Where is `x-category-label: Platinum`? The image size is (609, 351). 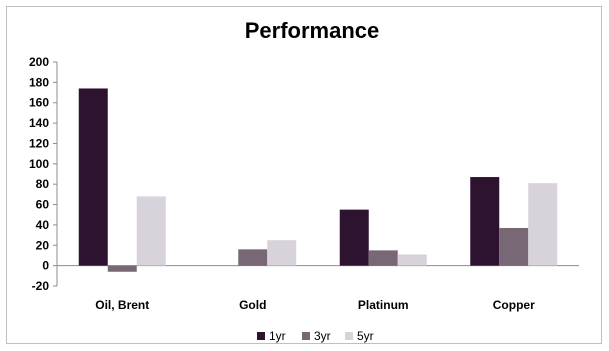
x-category-label: Platinum is located at coordinates (383, 305).